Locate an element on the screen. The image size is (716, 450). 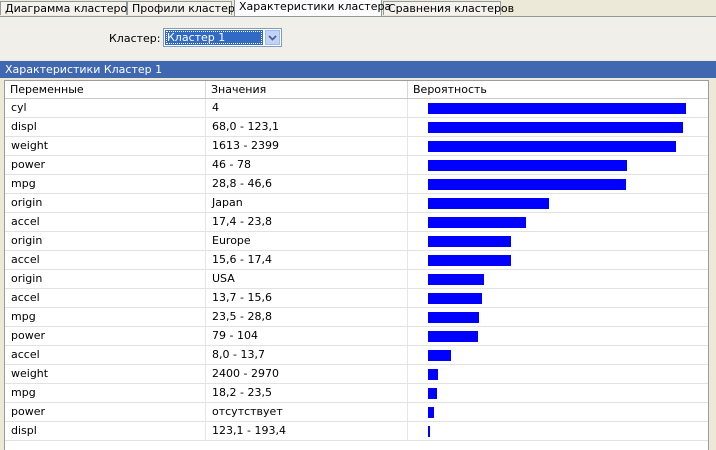
value-cell: 46 - 78 is located at coordinates (307, 165).